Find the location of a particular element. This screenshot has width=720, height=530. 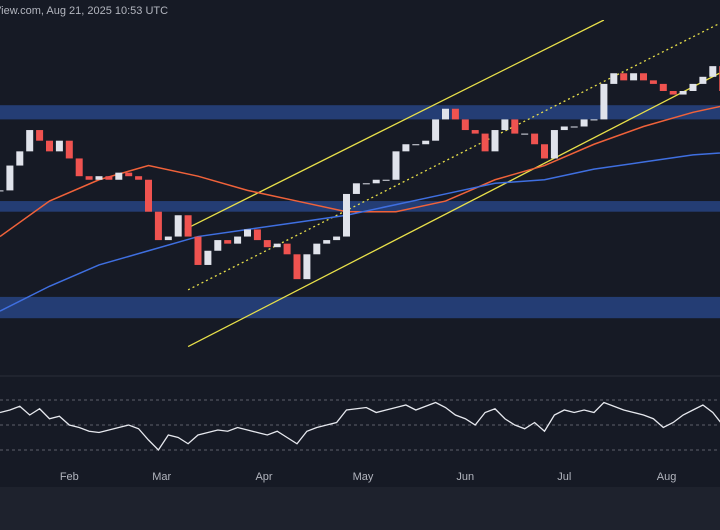

x-tick-label: Mar is located at coordinates (161, 477).